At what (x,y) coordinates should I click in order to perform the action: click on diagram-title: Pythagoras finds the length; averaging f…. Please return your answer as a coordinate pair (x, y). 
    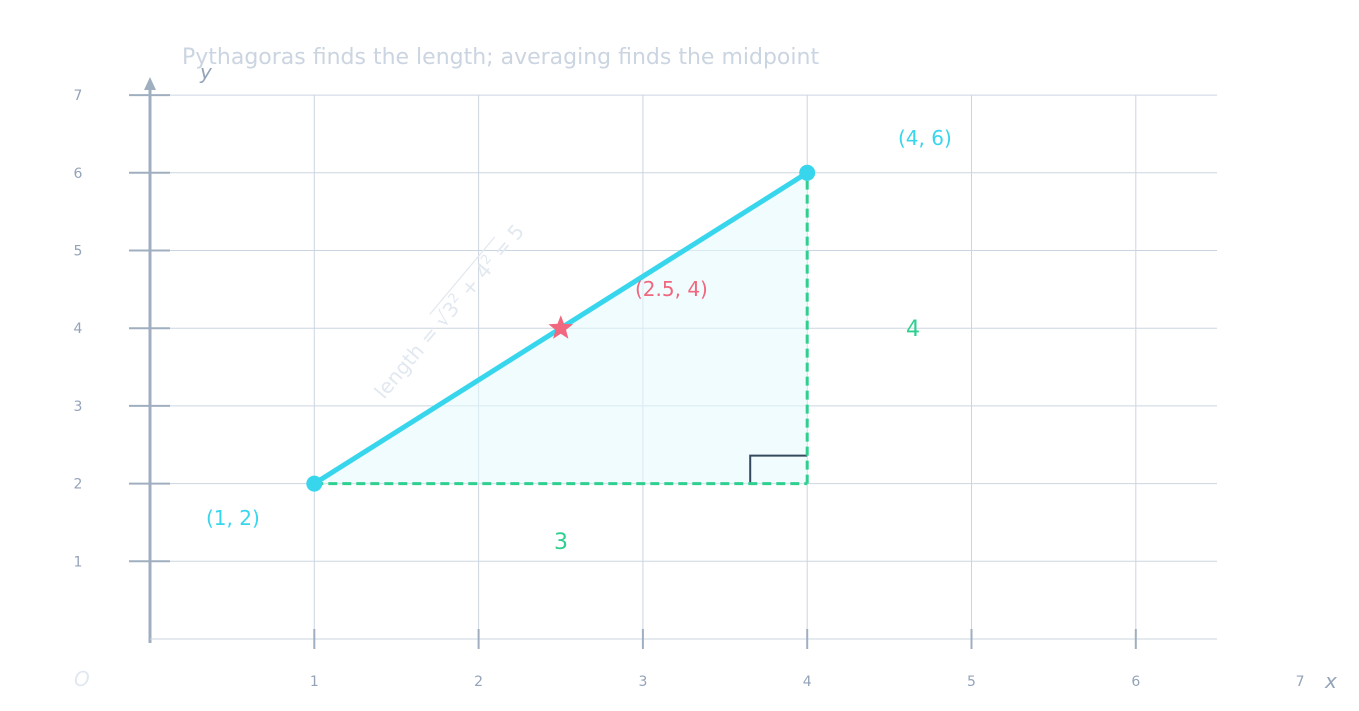
    Looking at the image, I should click on (500, 57).